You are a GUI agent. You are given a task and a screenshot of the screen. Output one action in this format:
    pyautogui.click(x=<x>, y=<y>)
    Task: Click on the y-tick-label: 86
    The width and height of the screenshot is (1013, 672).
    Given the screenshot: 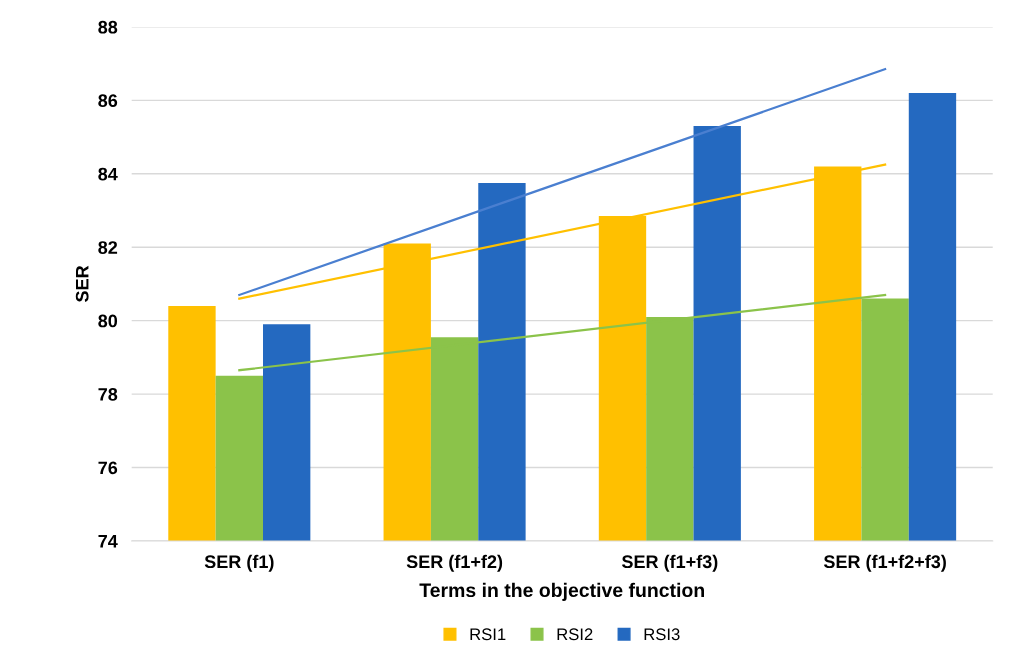 What is the action you would take?
    pyautogui.click(x=108, y=101)
    